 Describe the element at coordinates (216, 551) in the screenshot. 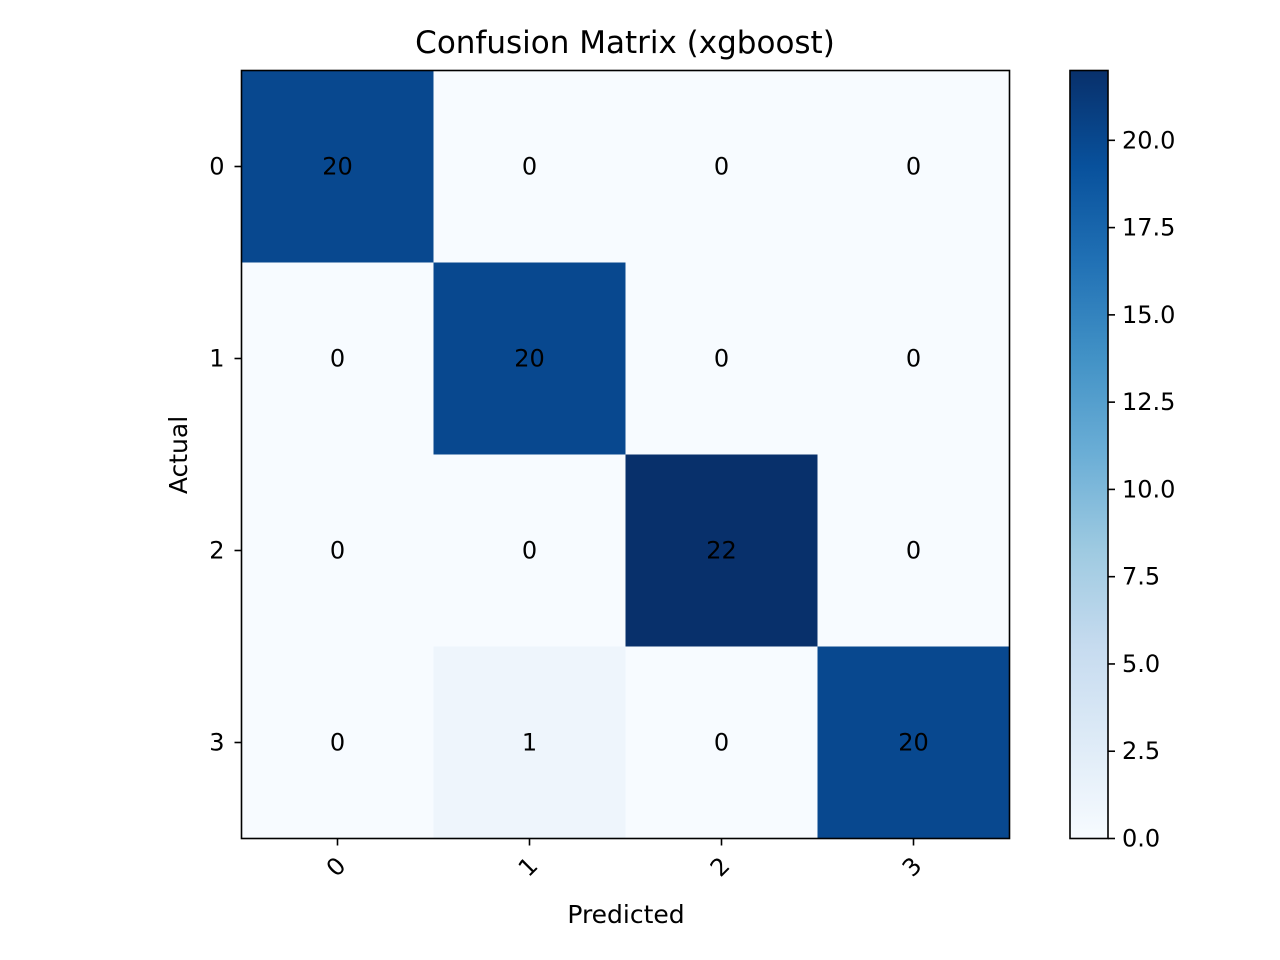

I see `y-tick-label: 2` at that location.